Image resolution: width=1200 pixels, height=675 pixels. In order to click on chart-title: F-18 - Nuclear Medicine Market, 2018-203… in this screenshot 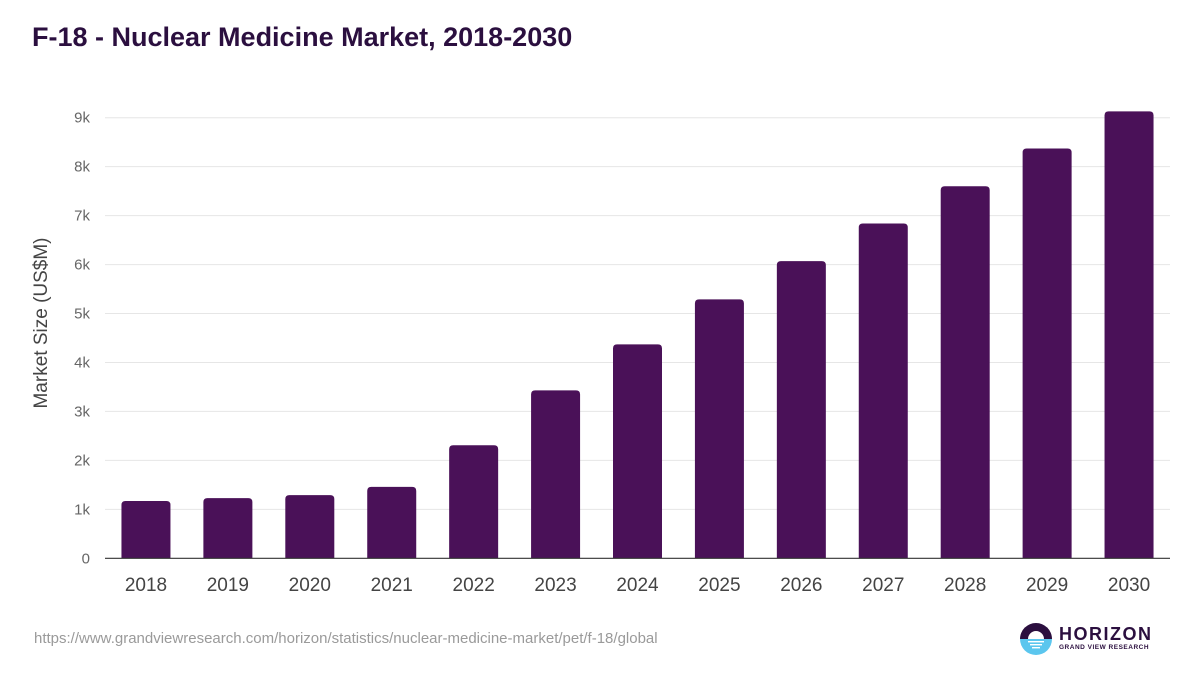, I will do `click(302, 37)`.